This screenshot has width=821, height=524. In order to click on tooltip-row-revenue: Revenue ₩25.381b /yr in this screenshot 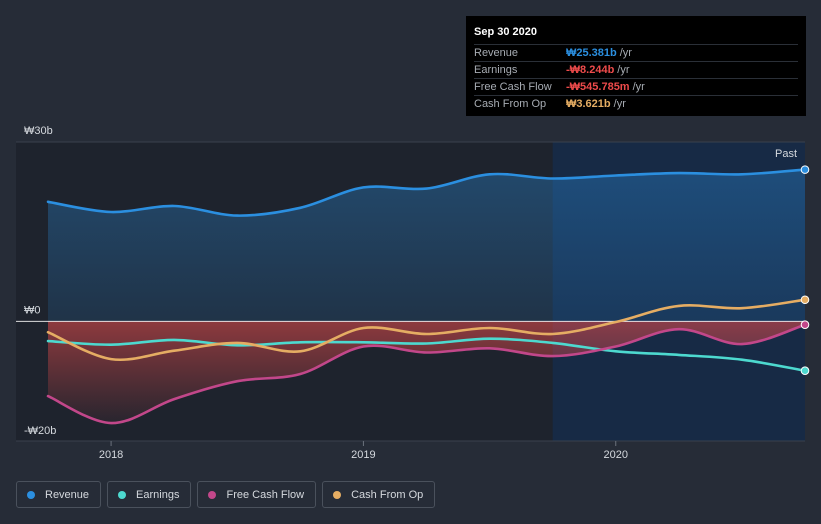, I will do `click(636, 53)`.